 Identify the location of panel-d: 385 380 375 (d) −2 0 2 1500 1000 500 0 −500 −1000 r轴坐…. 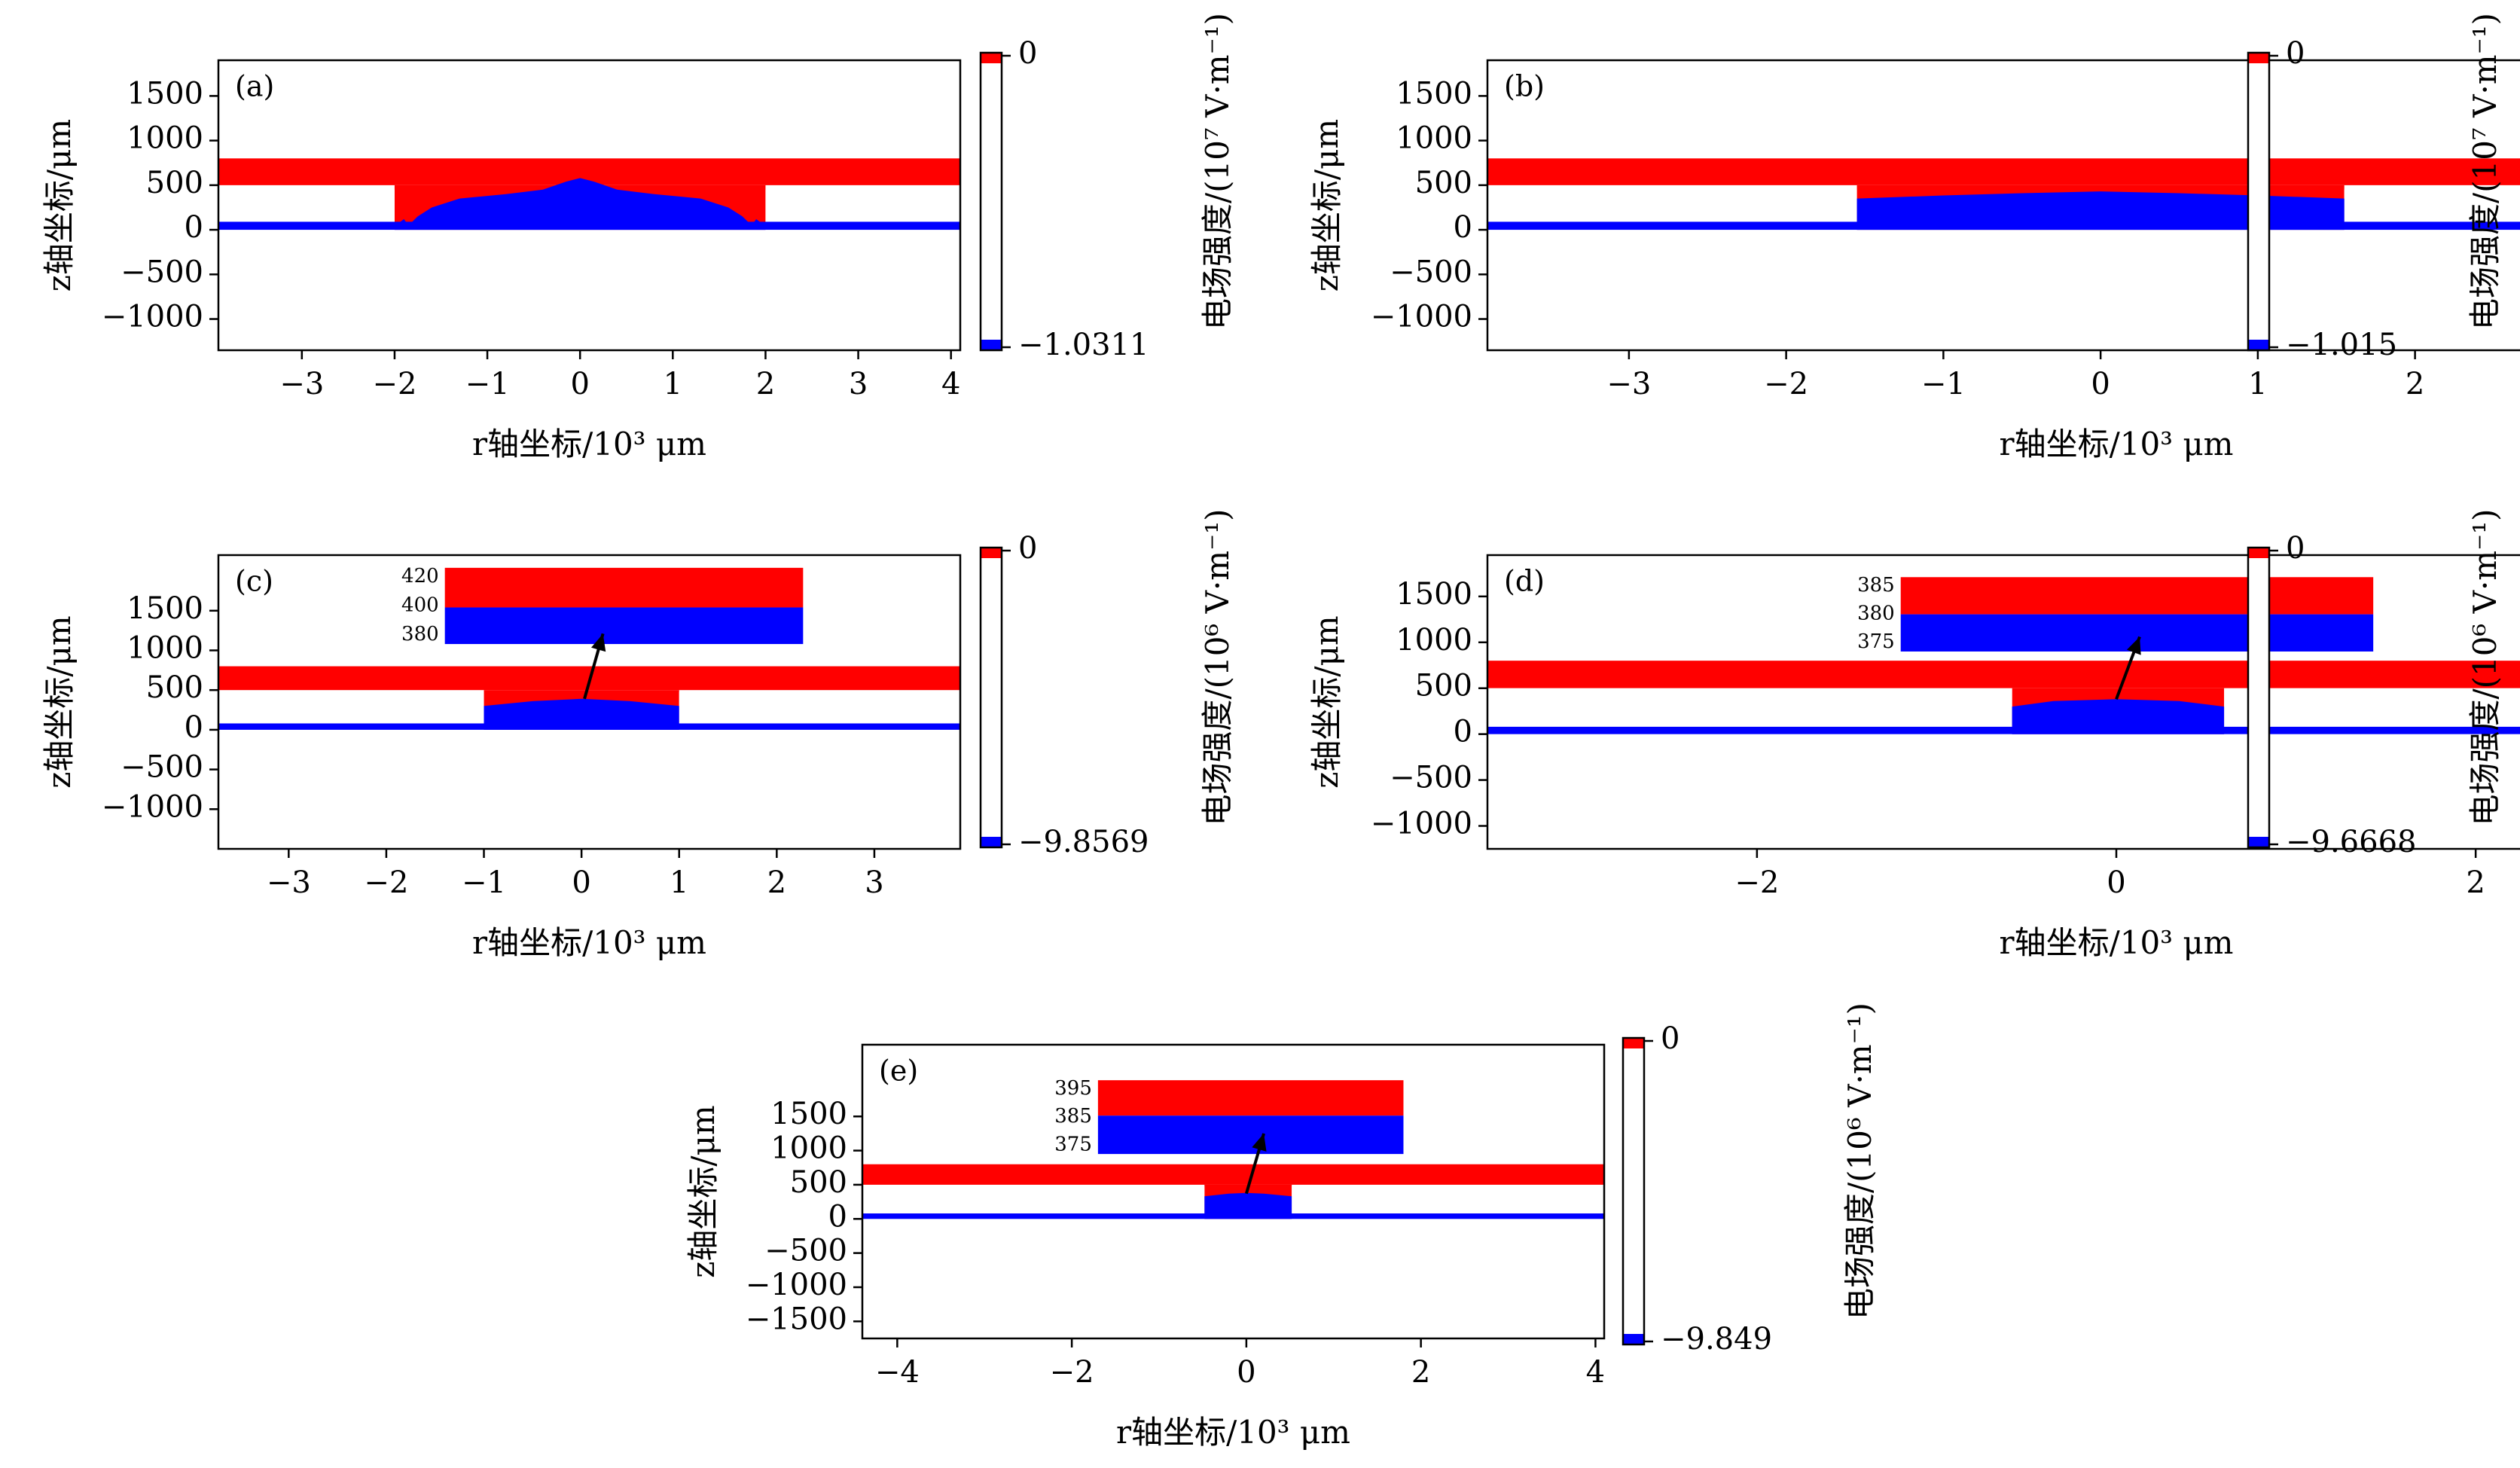
(1914, 735).